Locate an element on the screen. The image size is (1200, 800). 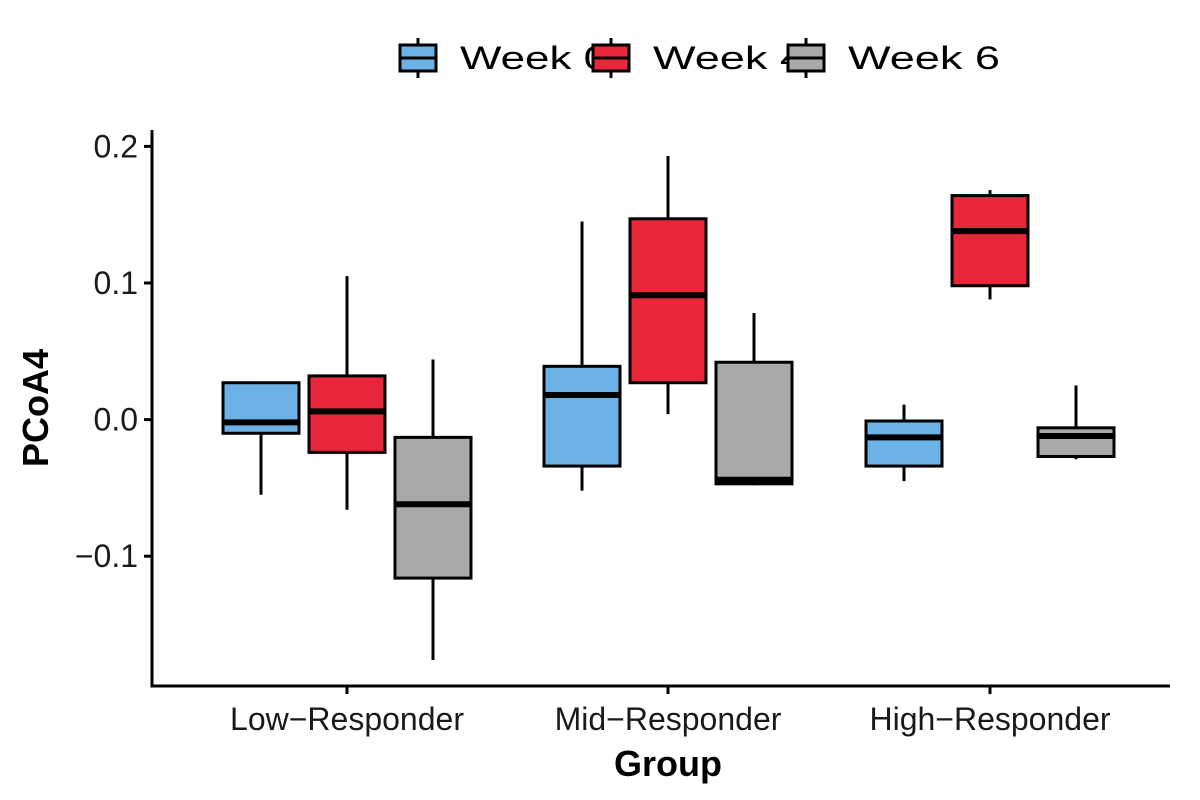
legend: Week 0 Week 4 Week 6 is located at coordinates (699, 58).